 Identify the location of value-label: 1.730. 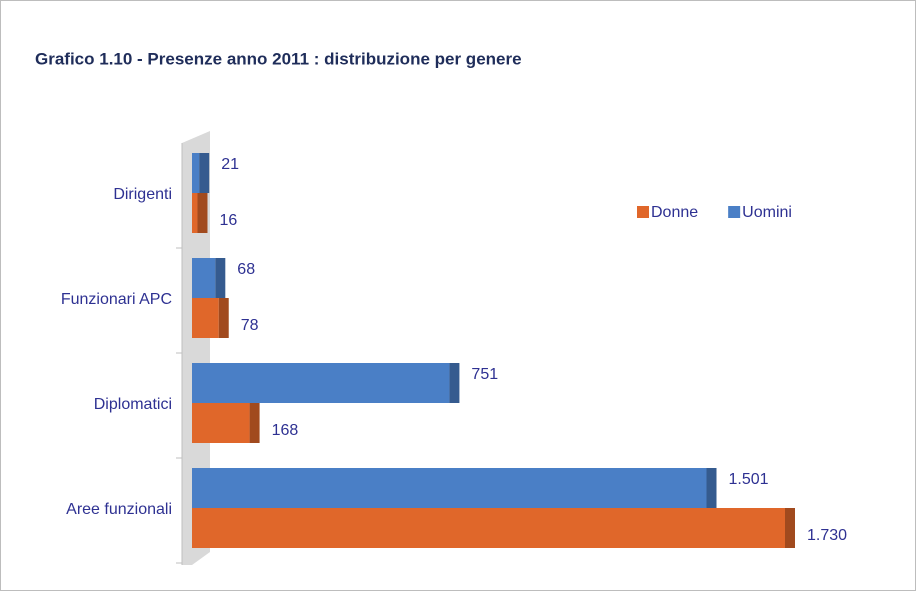
(827, 535).